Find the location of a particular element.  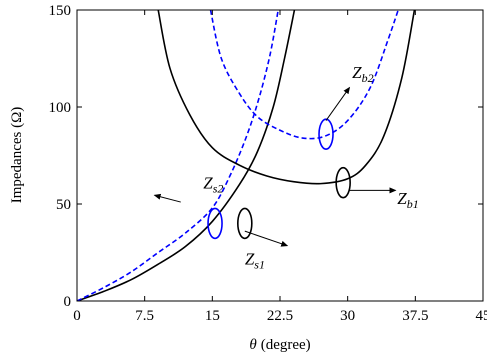

y-axis-label: Impedances (Ω) is located at coordinates (17, 155).